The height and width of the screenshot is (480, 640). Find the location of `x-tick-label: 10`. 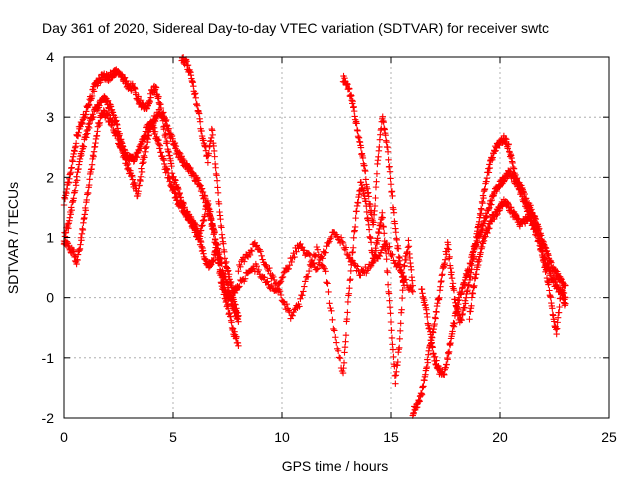

x-tick-label: 10 is located at coordinates (282, 437).